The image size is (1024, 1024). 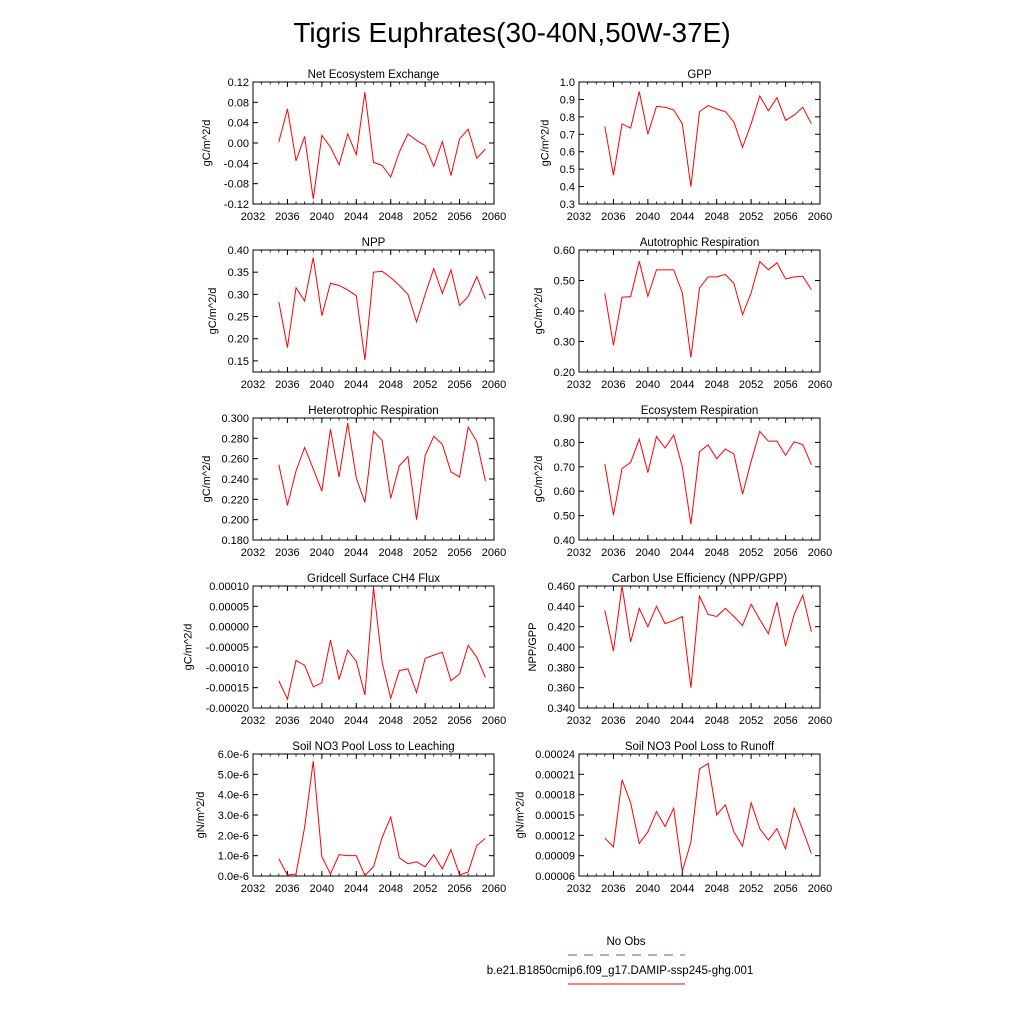 What do you see at coordinates (373, 411) in the screenshot?
I see `panel-title: Heterotrophic Respiration` at bounding box center [373, 411].